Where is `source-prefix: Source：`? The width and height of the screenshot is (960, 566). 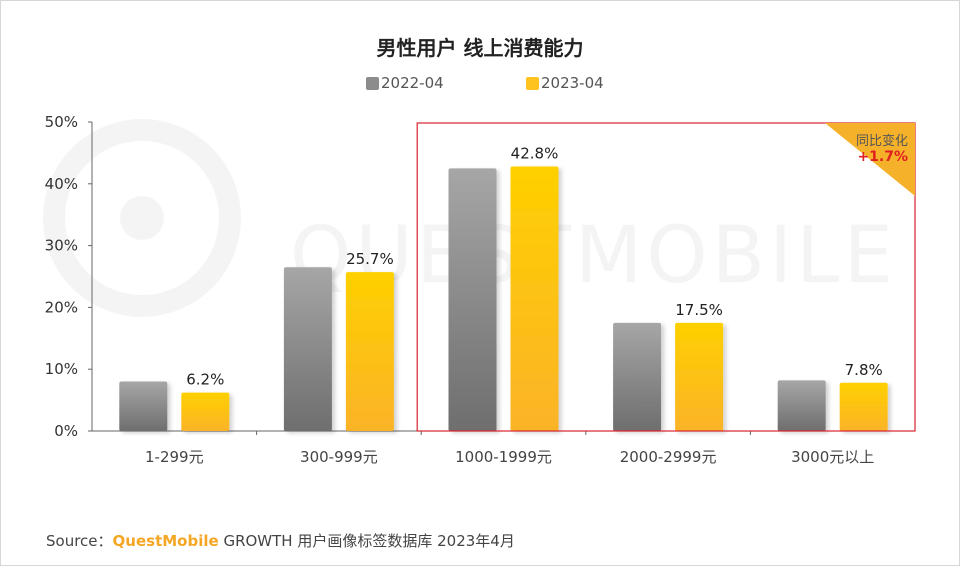
source-prefix: Source： is located at coordinates (79, 541).